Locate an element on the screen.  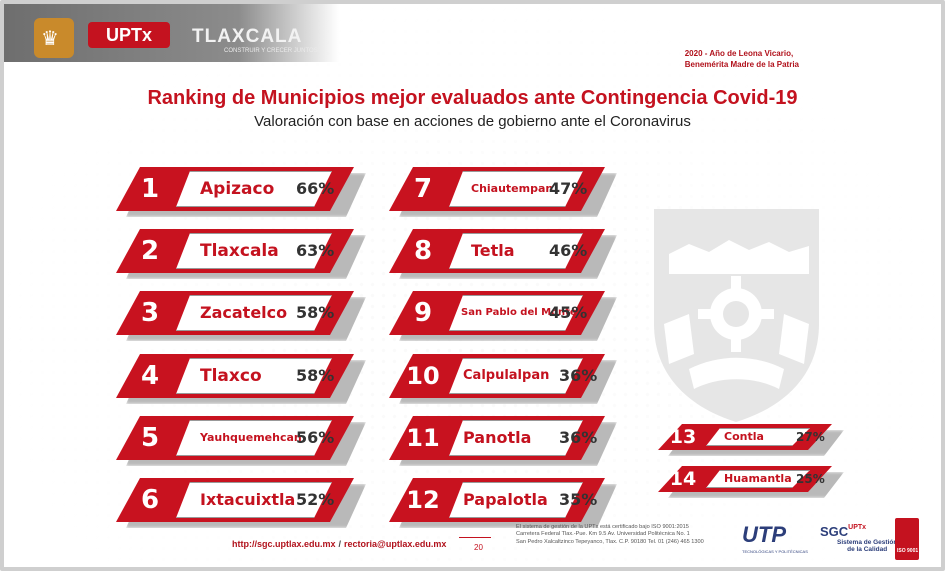
rank-number: 11 is located at coordinates (423, 438).